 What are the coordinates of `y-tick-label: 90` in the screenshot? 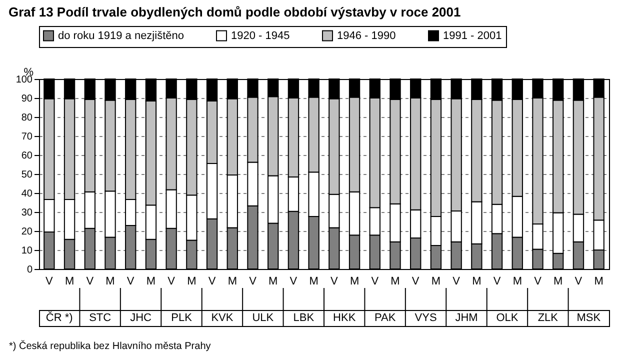 It's located at (27, 99).